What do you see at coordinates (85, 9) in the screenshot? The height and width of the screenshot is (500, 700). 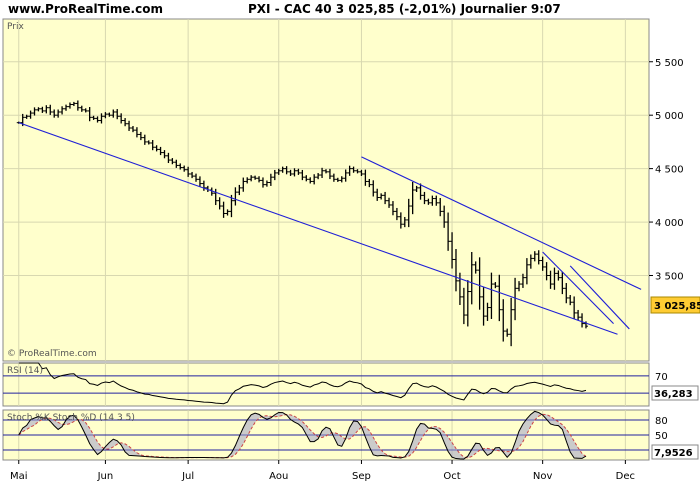 I see `site-url: www.ProRealTime.com` at bounding box center [85, 9].